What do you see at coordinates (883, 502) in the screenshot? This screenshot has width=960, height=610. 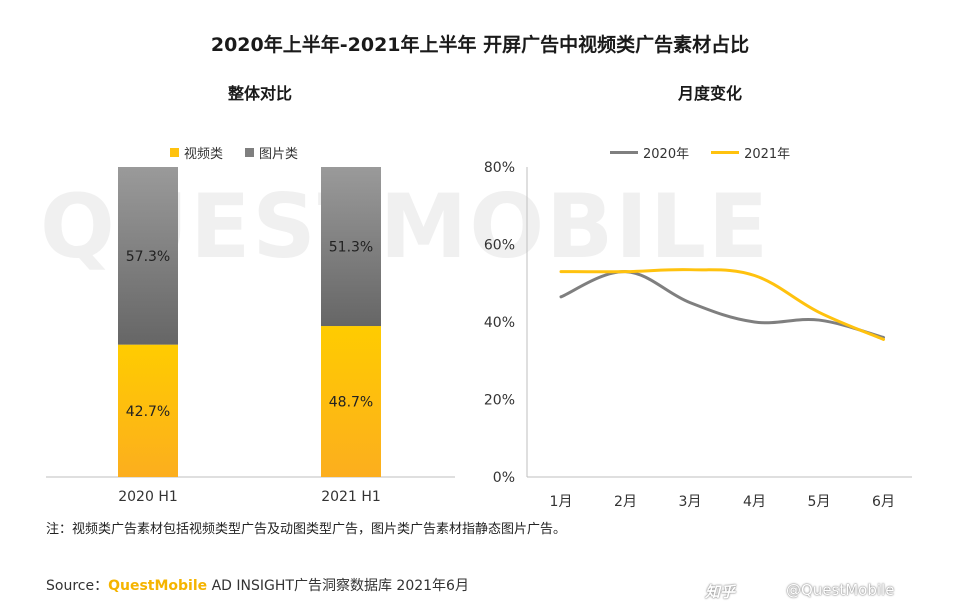 I see `x-tick-5: 6月` at bounding box center [883, 502].